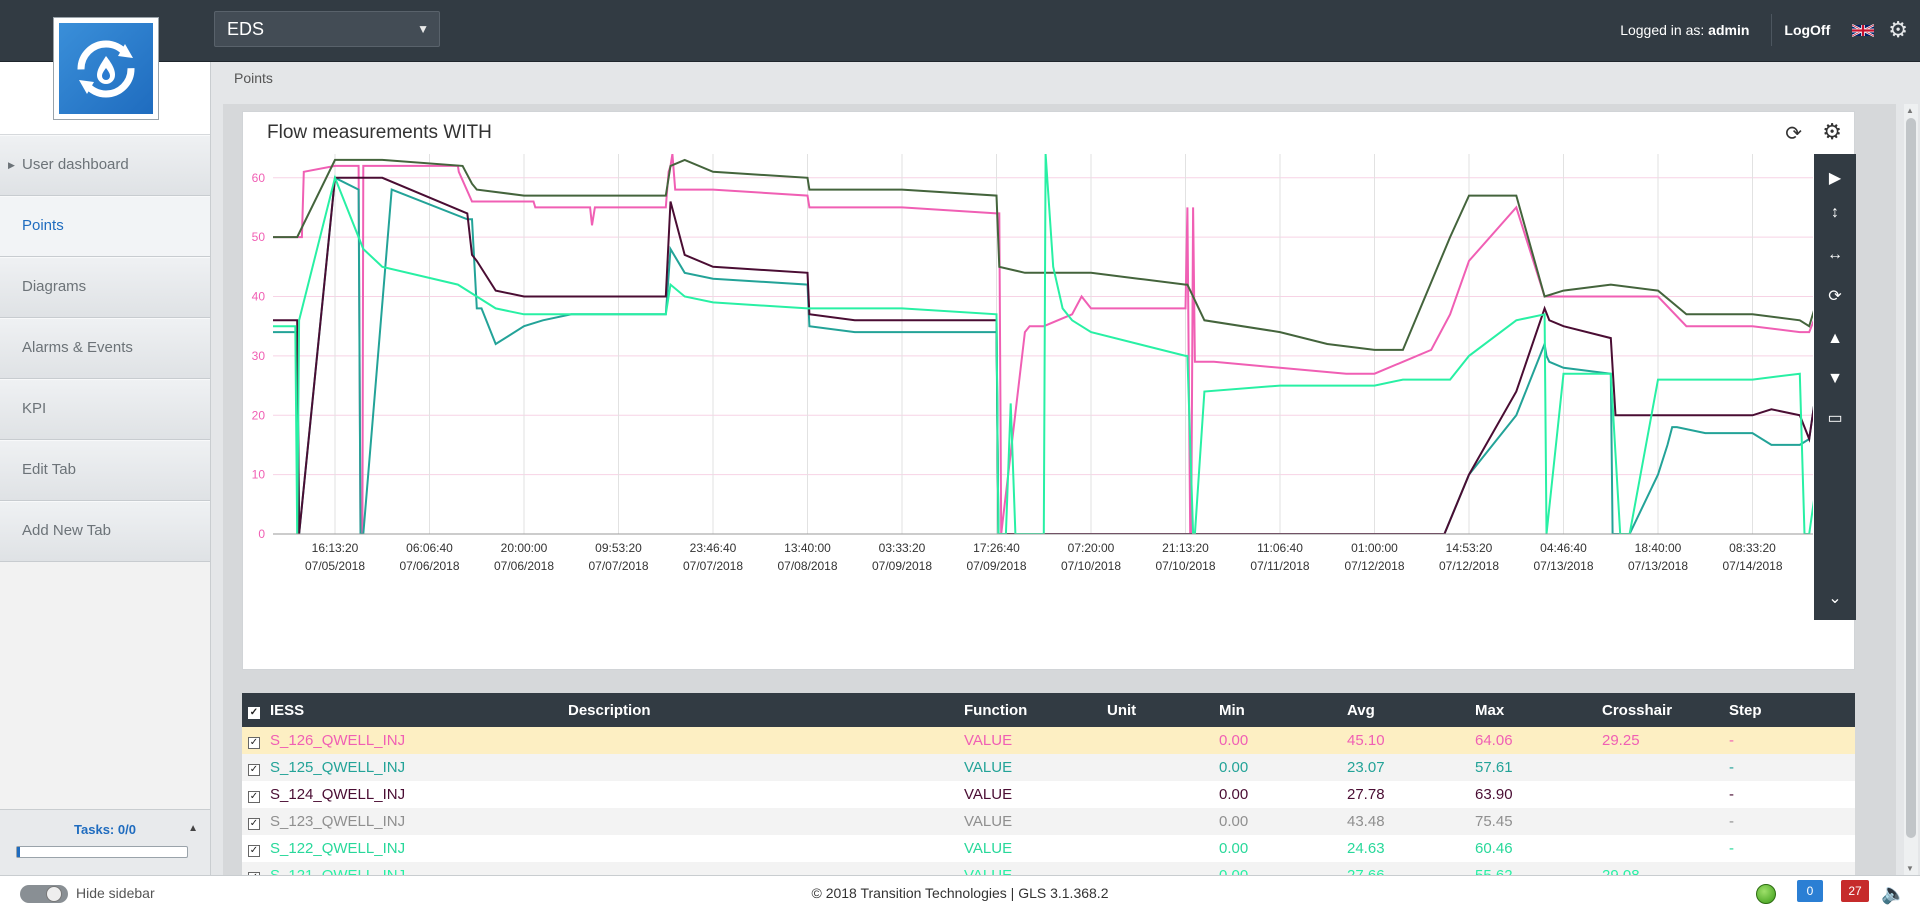  I want to click on col-header-unit: Unit, so click(1157, 710).